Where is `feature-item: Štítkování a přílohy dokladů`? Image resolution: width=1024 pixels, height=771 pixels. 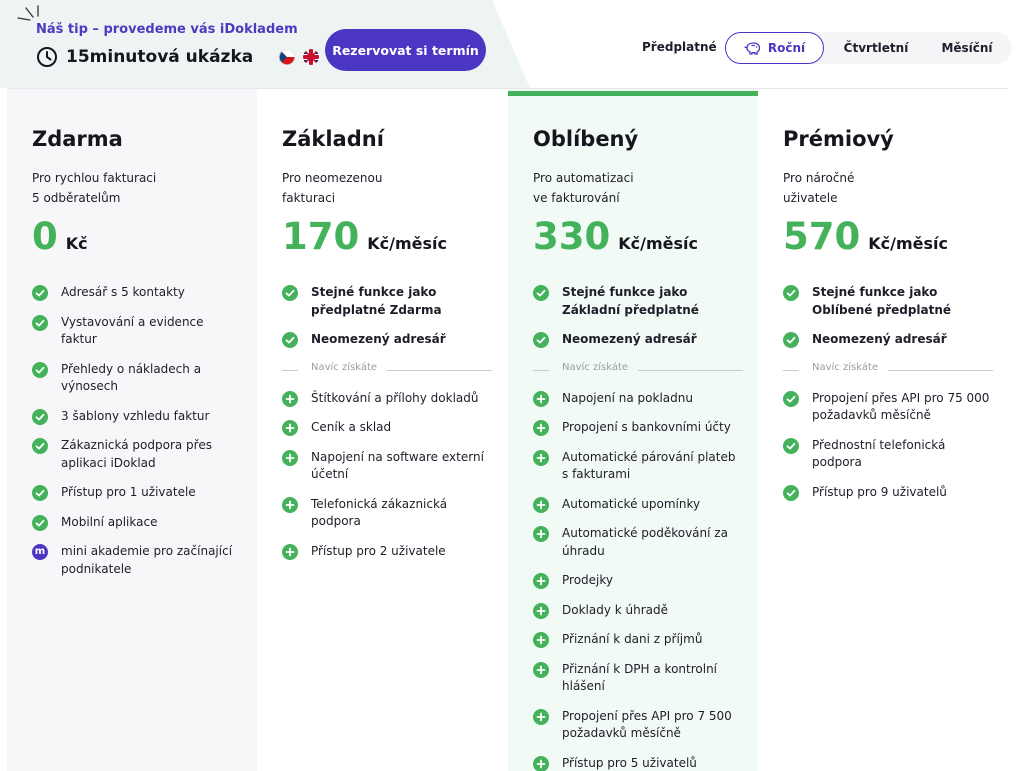 feature-item: Štítkování a přílohy dokladů is located at coordinates (387, 399).